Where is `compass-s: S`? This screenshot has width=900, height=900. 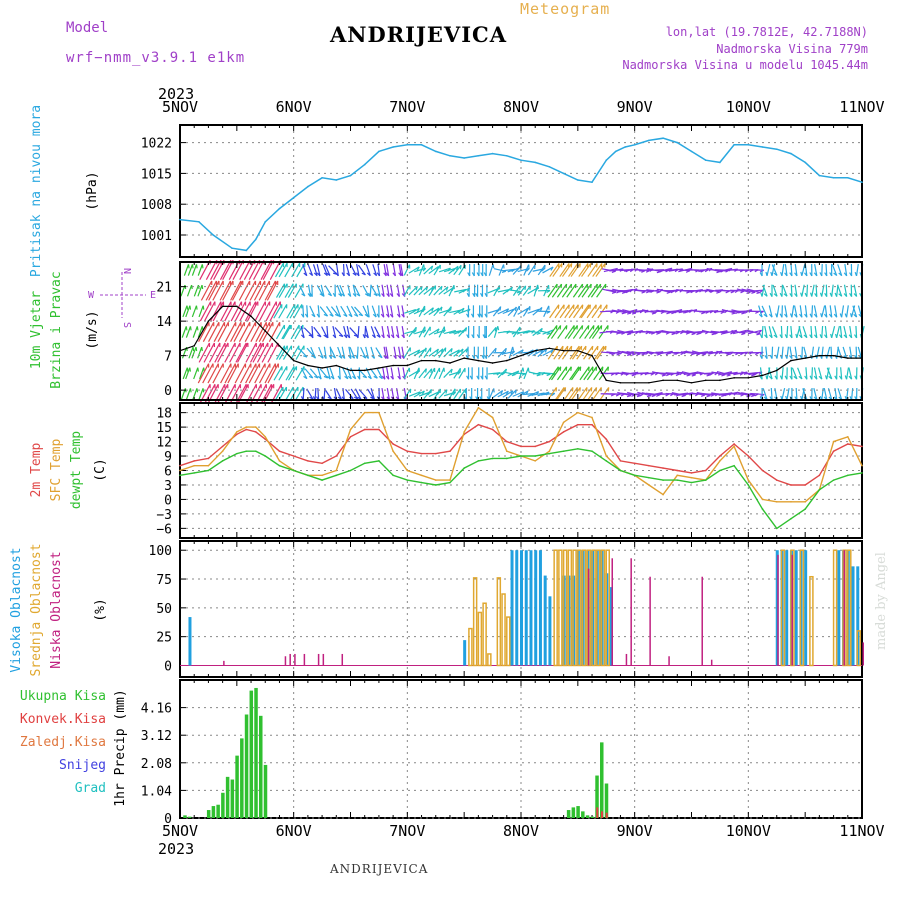 compass-s: S is located at coordinates (126, 325).